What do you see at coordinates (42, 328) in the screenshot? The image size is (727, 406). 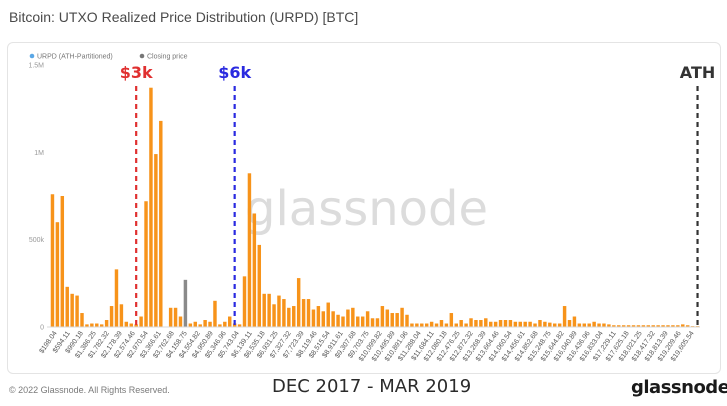 I see `y-tick-label: 0` at bounding box center [42, 328].